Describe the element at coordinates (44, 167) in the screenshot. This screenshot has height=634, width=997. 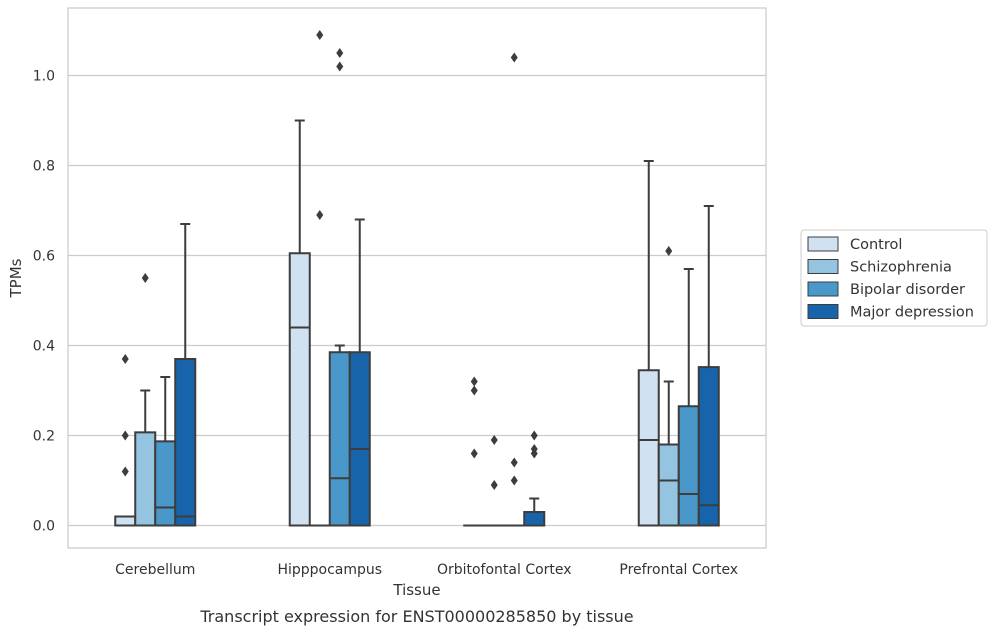
I see `y-tick-label: 0.8` at that location.